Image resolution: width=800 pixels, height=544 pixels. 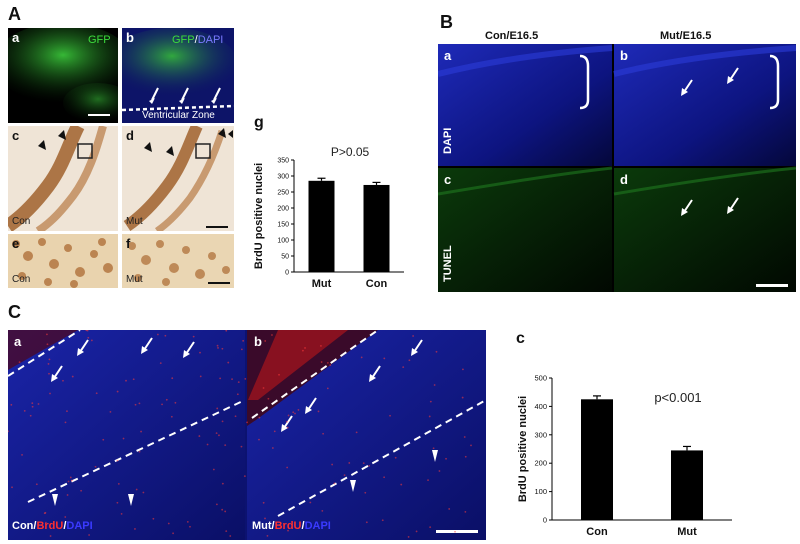 What do you see at coordinates (283, 161) in the screenshot?
I see `y-tick-label: 350` at bounding box center [283, 161].